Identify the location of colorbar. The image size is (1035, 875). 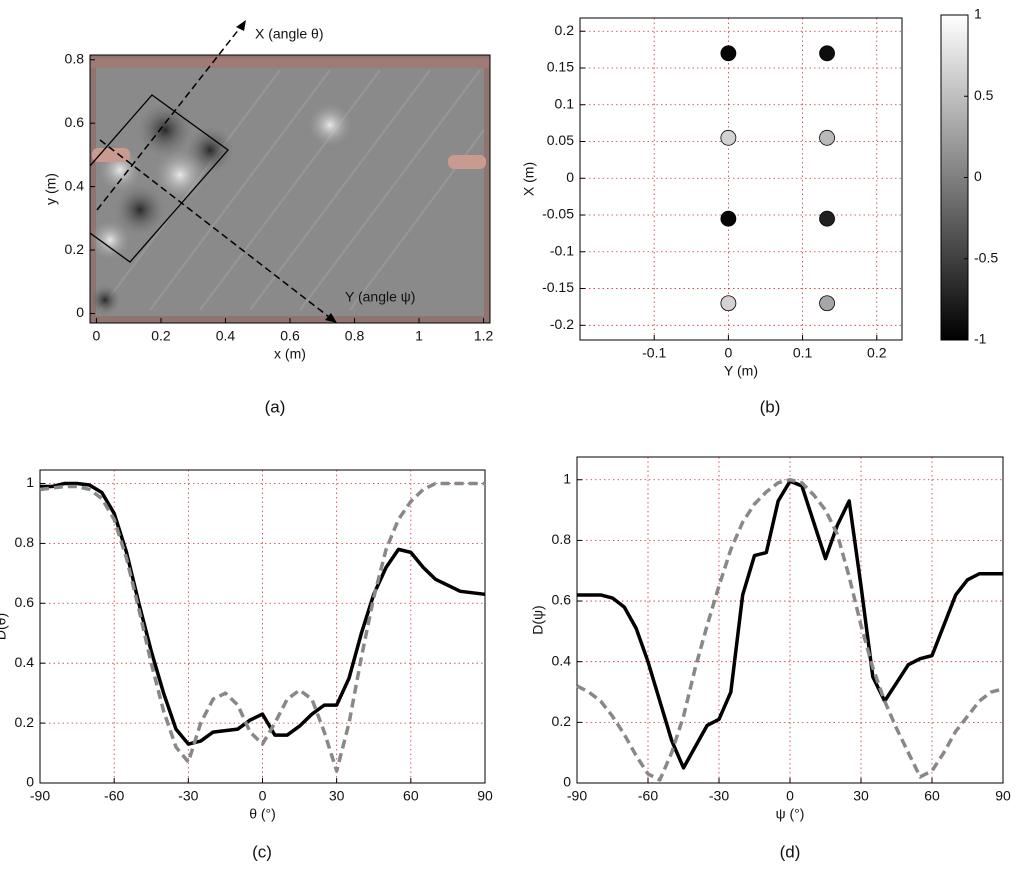
(954, 177).